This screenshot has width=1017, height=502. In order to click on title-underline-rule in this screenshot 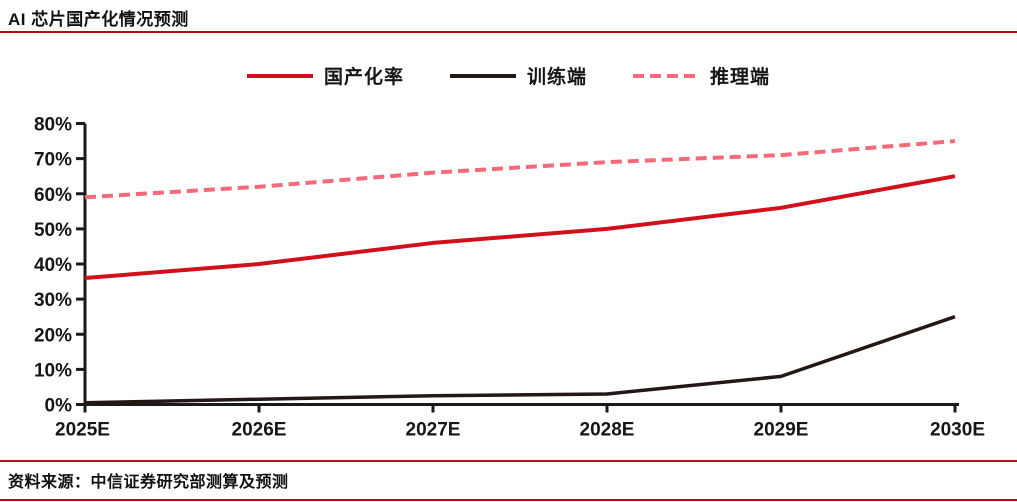, I will do `click(508, 32)`.